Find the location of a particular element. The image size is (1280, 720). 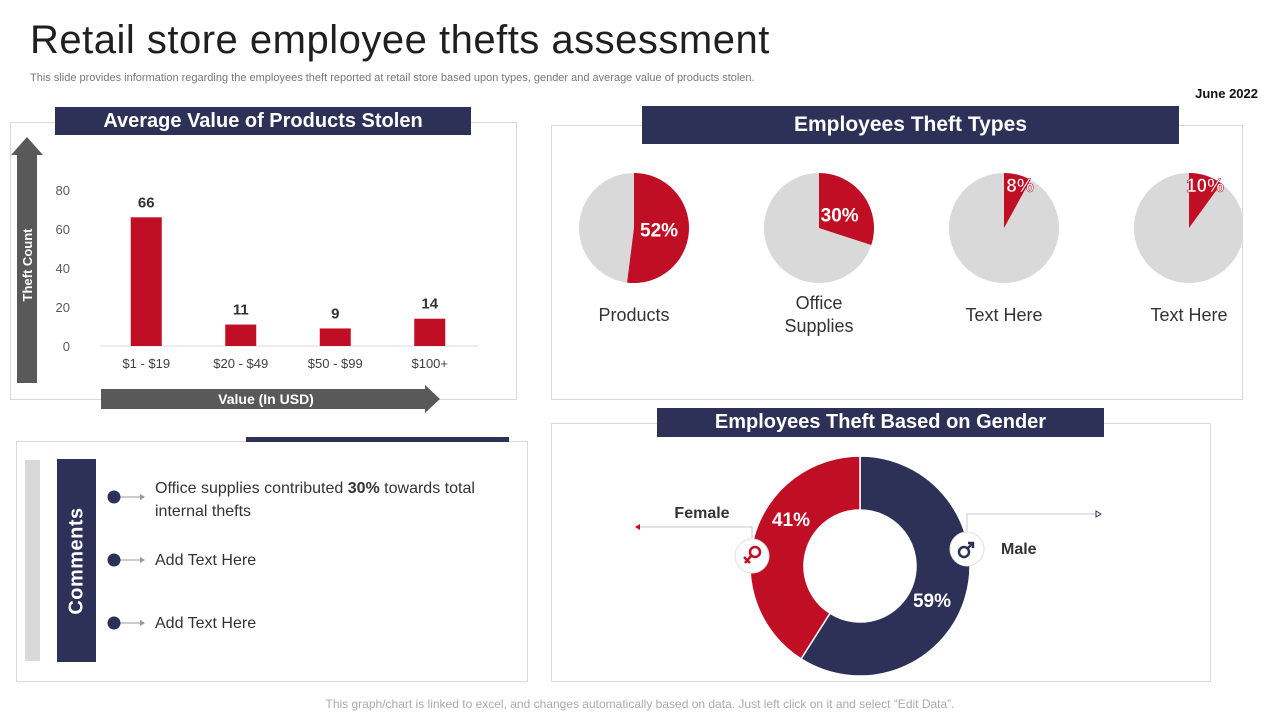

comments-label: Comments is located at coordinates (76, 560).